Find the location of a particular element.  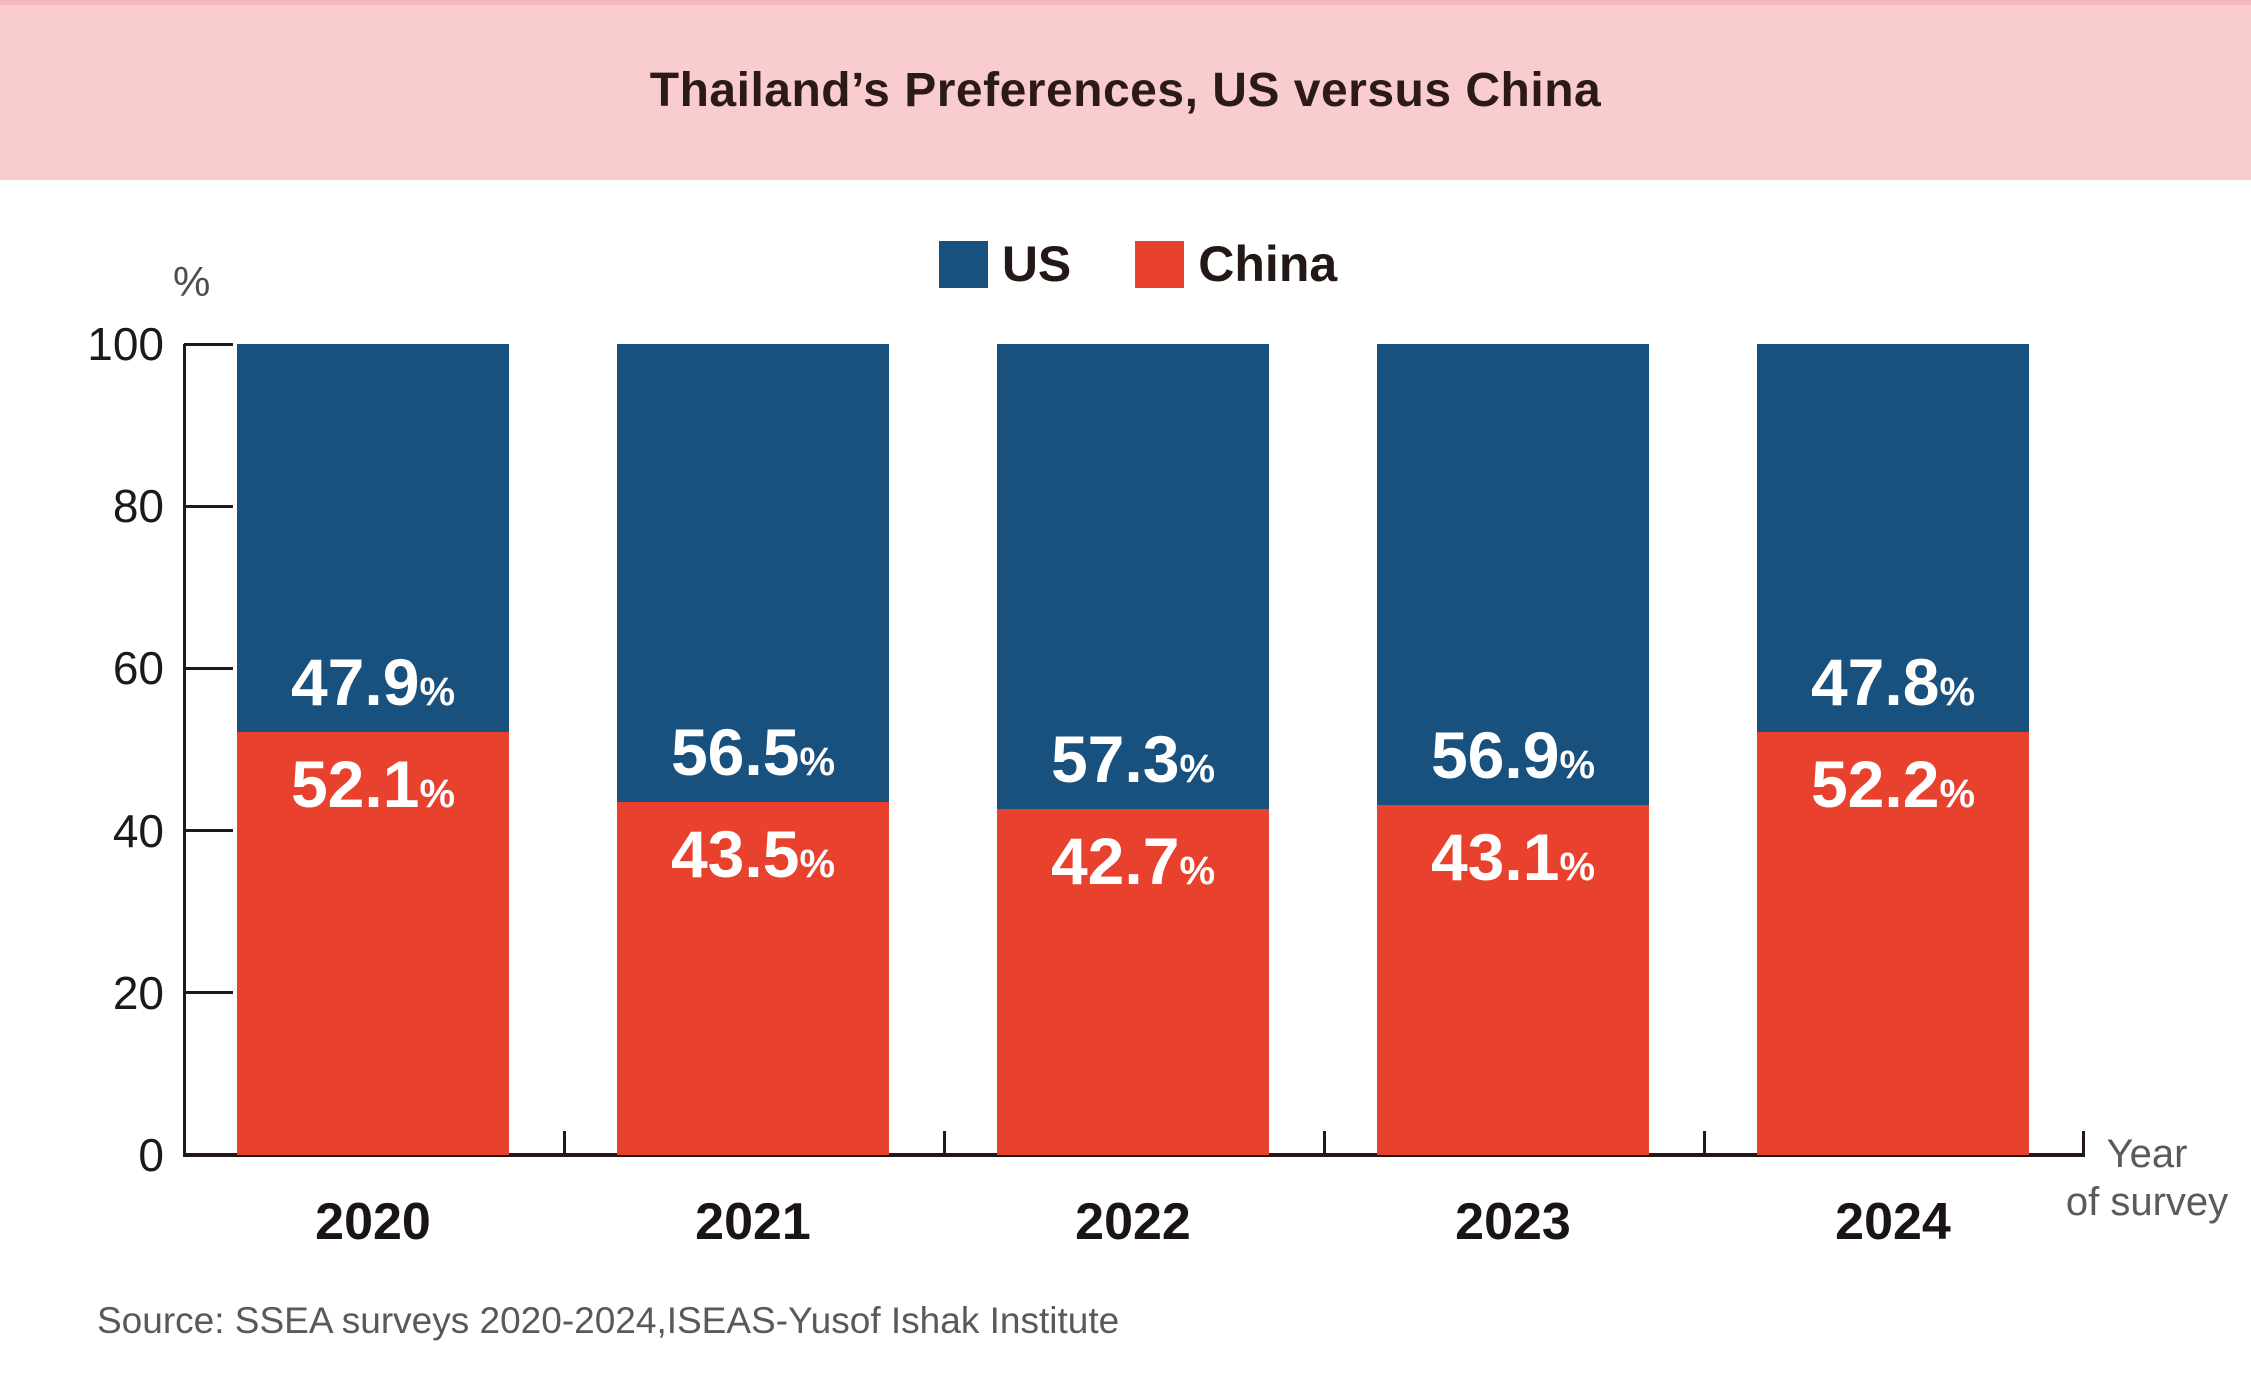

x-axis-end-tick is located at coordinates (2083, 1143).